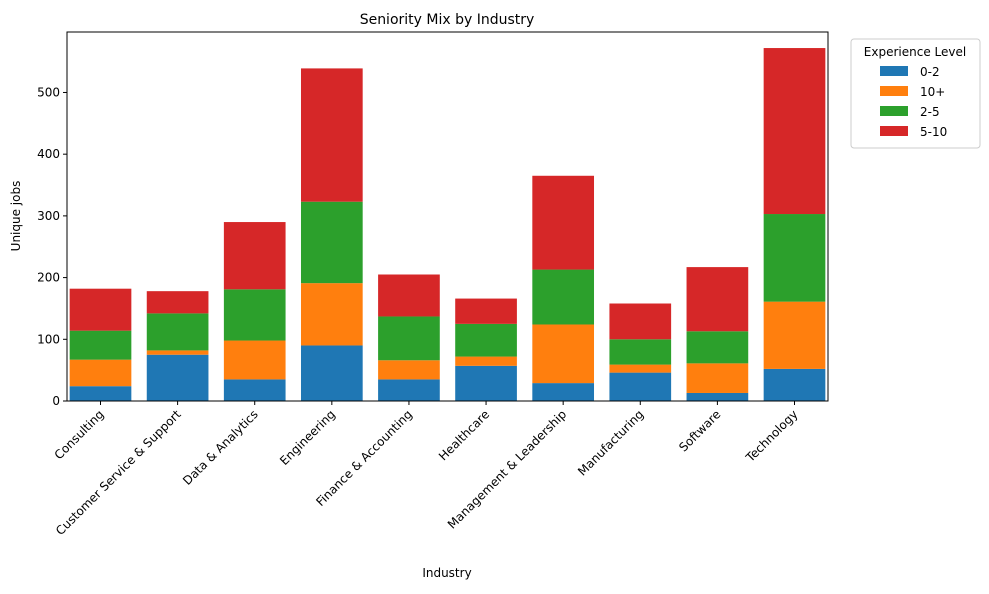  I want to click on y-axis-label: Unique jobs, so click(16, 216).